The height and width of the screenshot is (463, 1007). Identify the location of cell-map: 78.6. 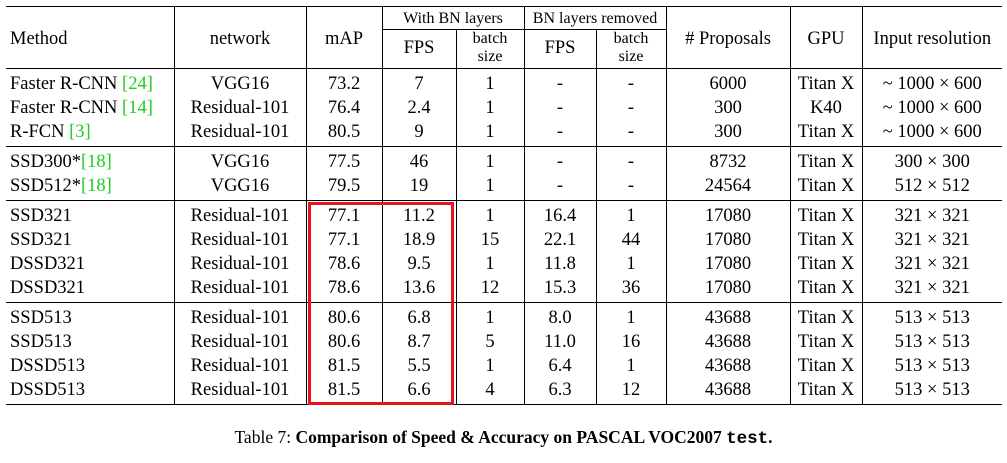
(343, 289).